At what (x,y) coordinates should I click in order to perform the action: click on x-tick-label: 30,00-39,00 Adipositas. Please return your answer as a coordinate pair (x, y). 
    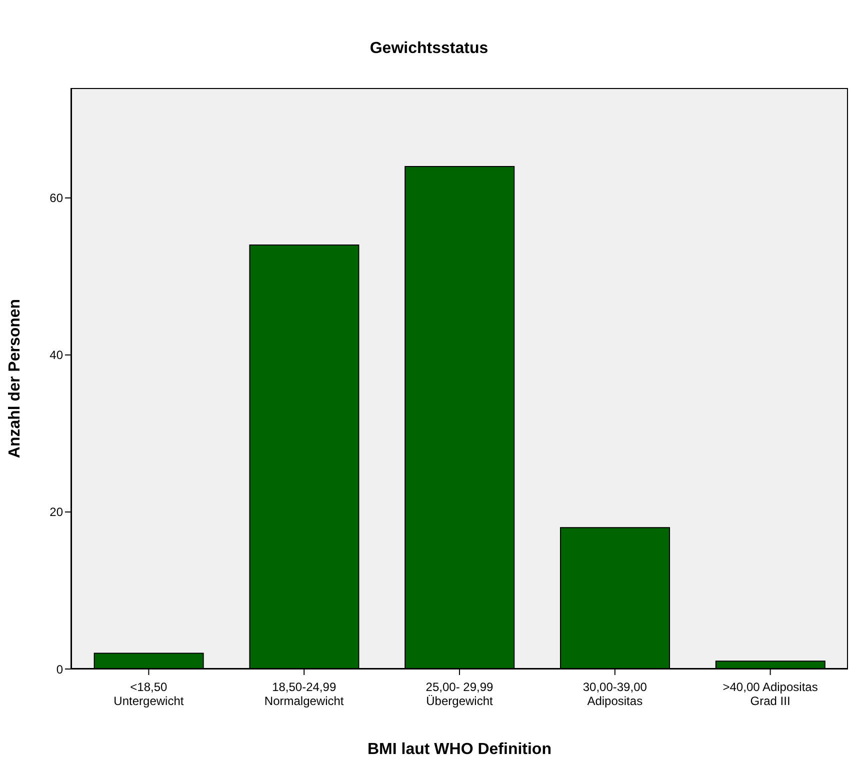
    Looking at the image, I should click on (615, 694).